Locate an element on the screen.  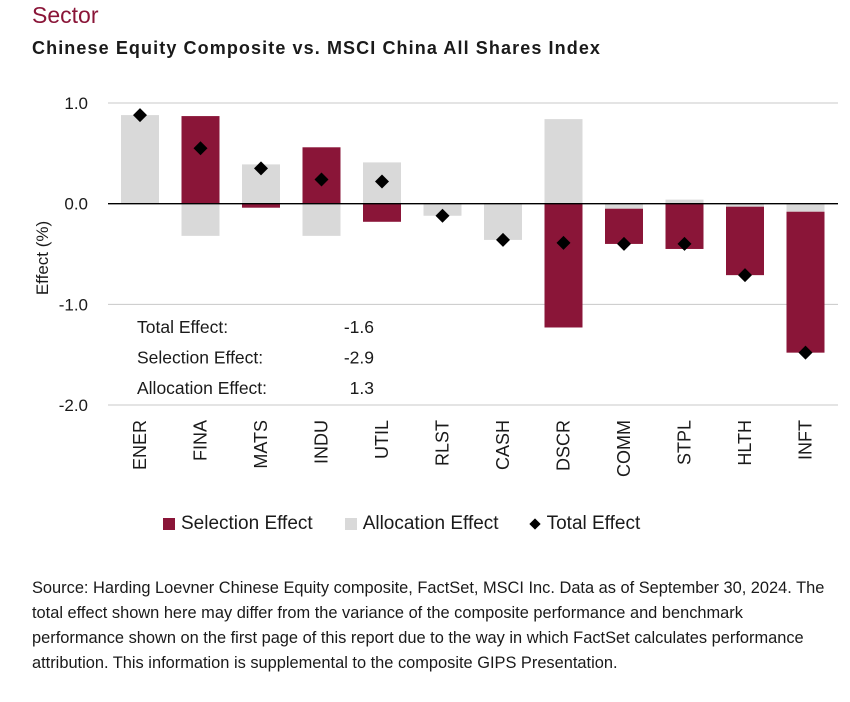
y-axis-title: Effect (%) is located at coordinates (42, 258).